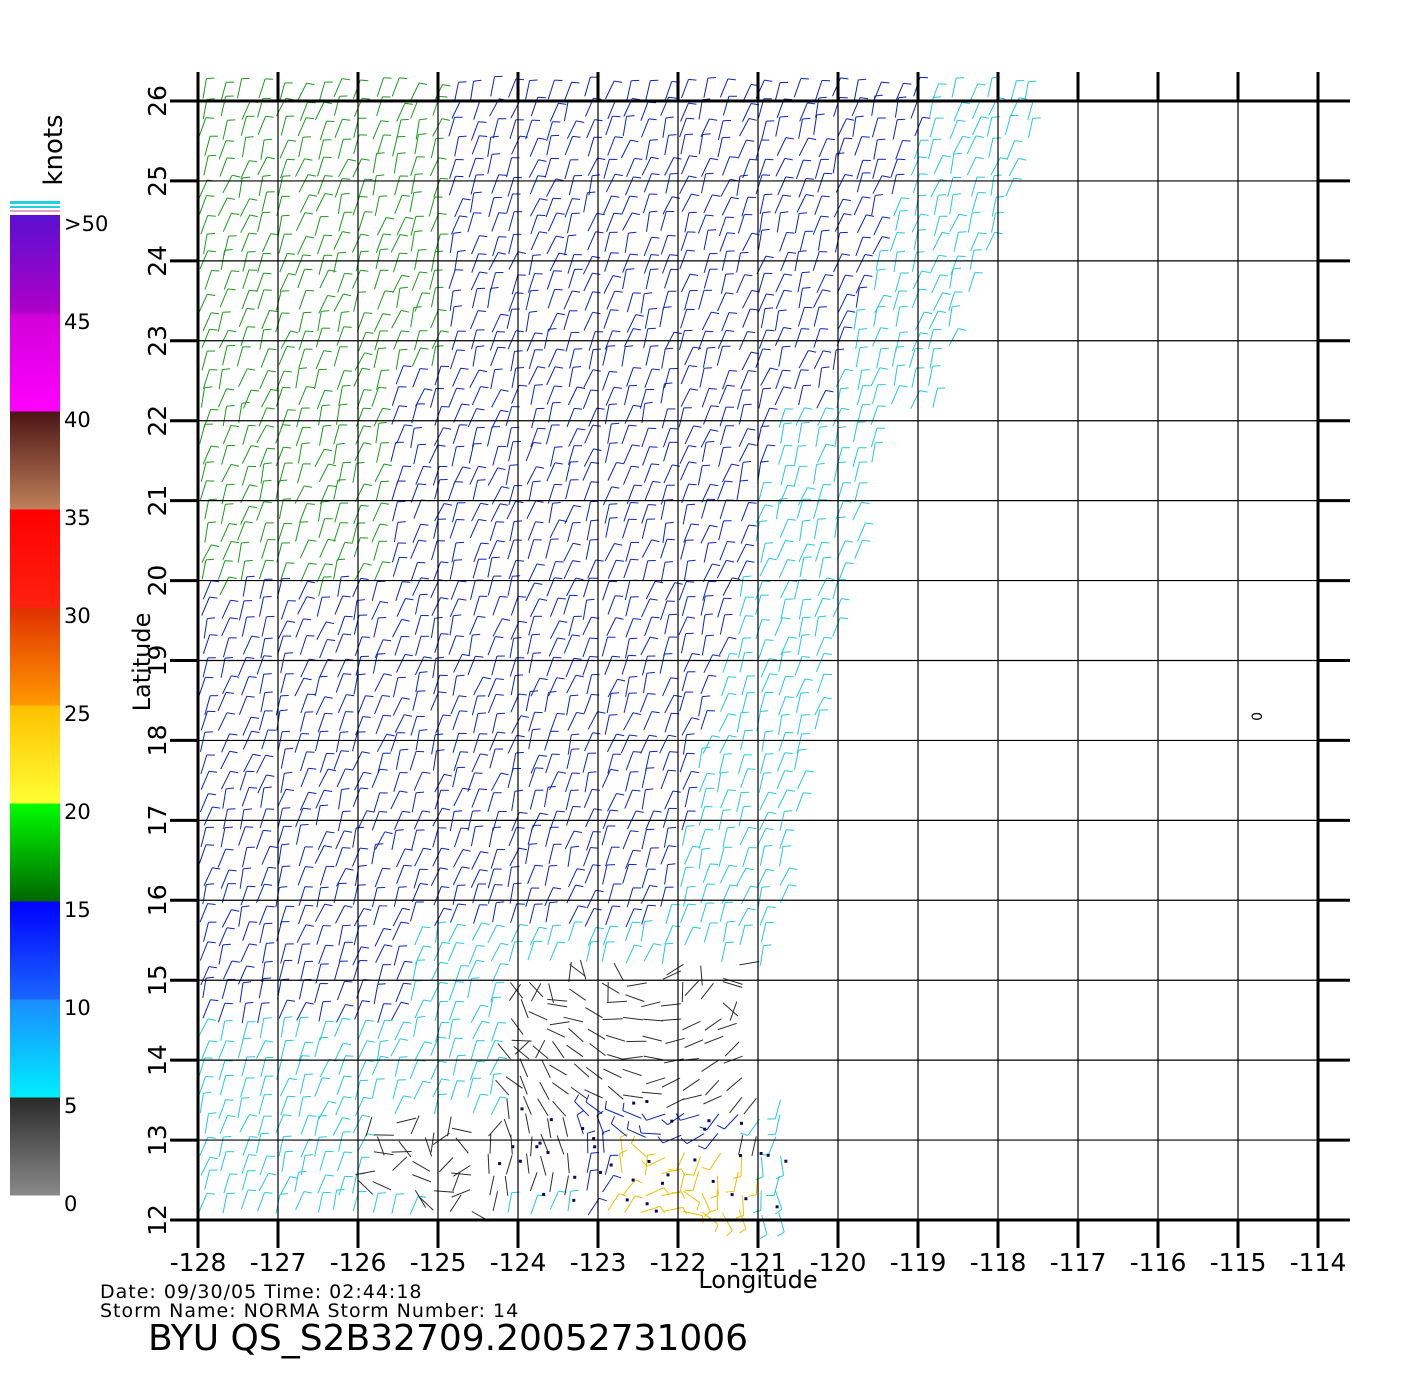 This screenshot has width=1420, height=1400. I want to click on colorbar-tick-label: 10, so click(77, 1008).